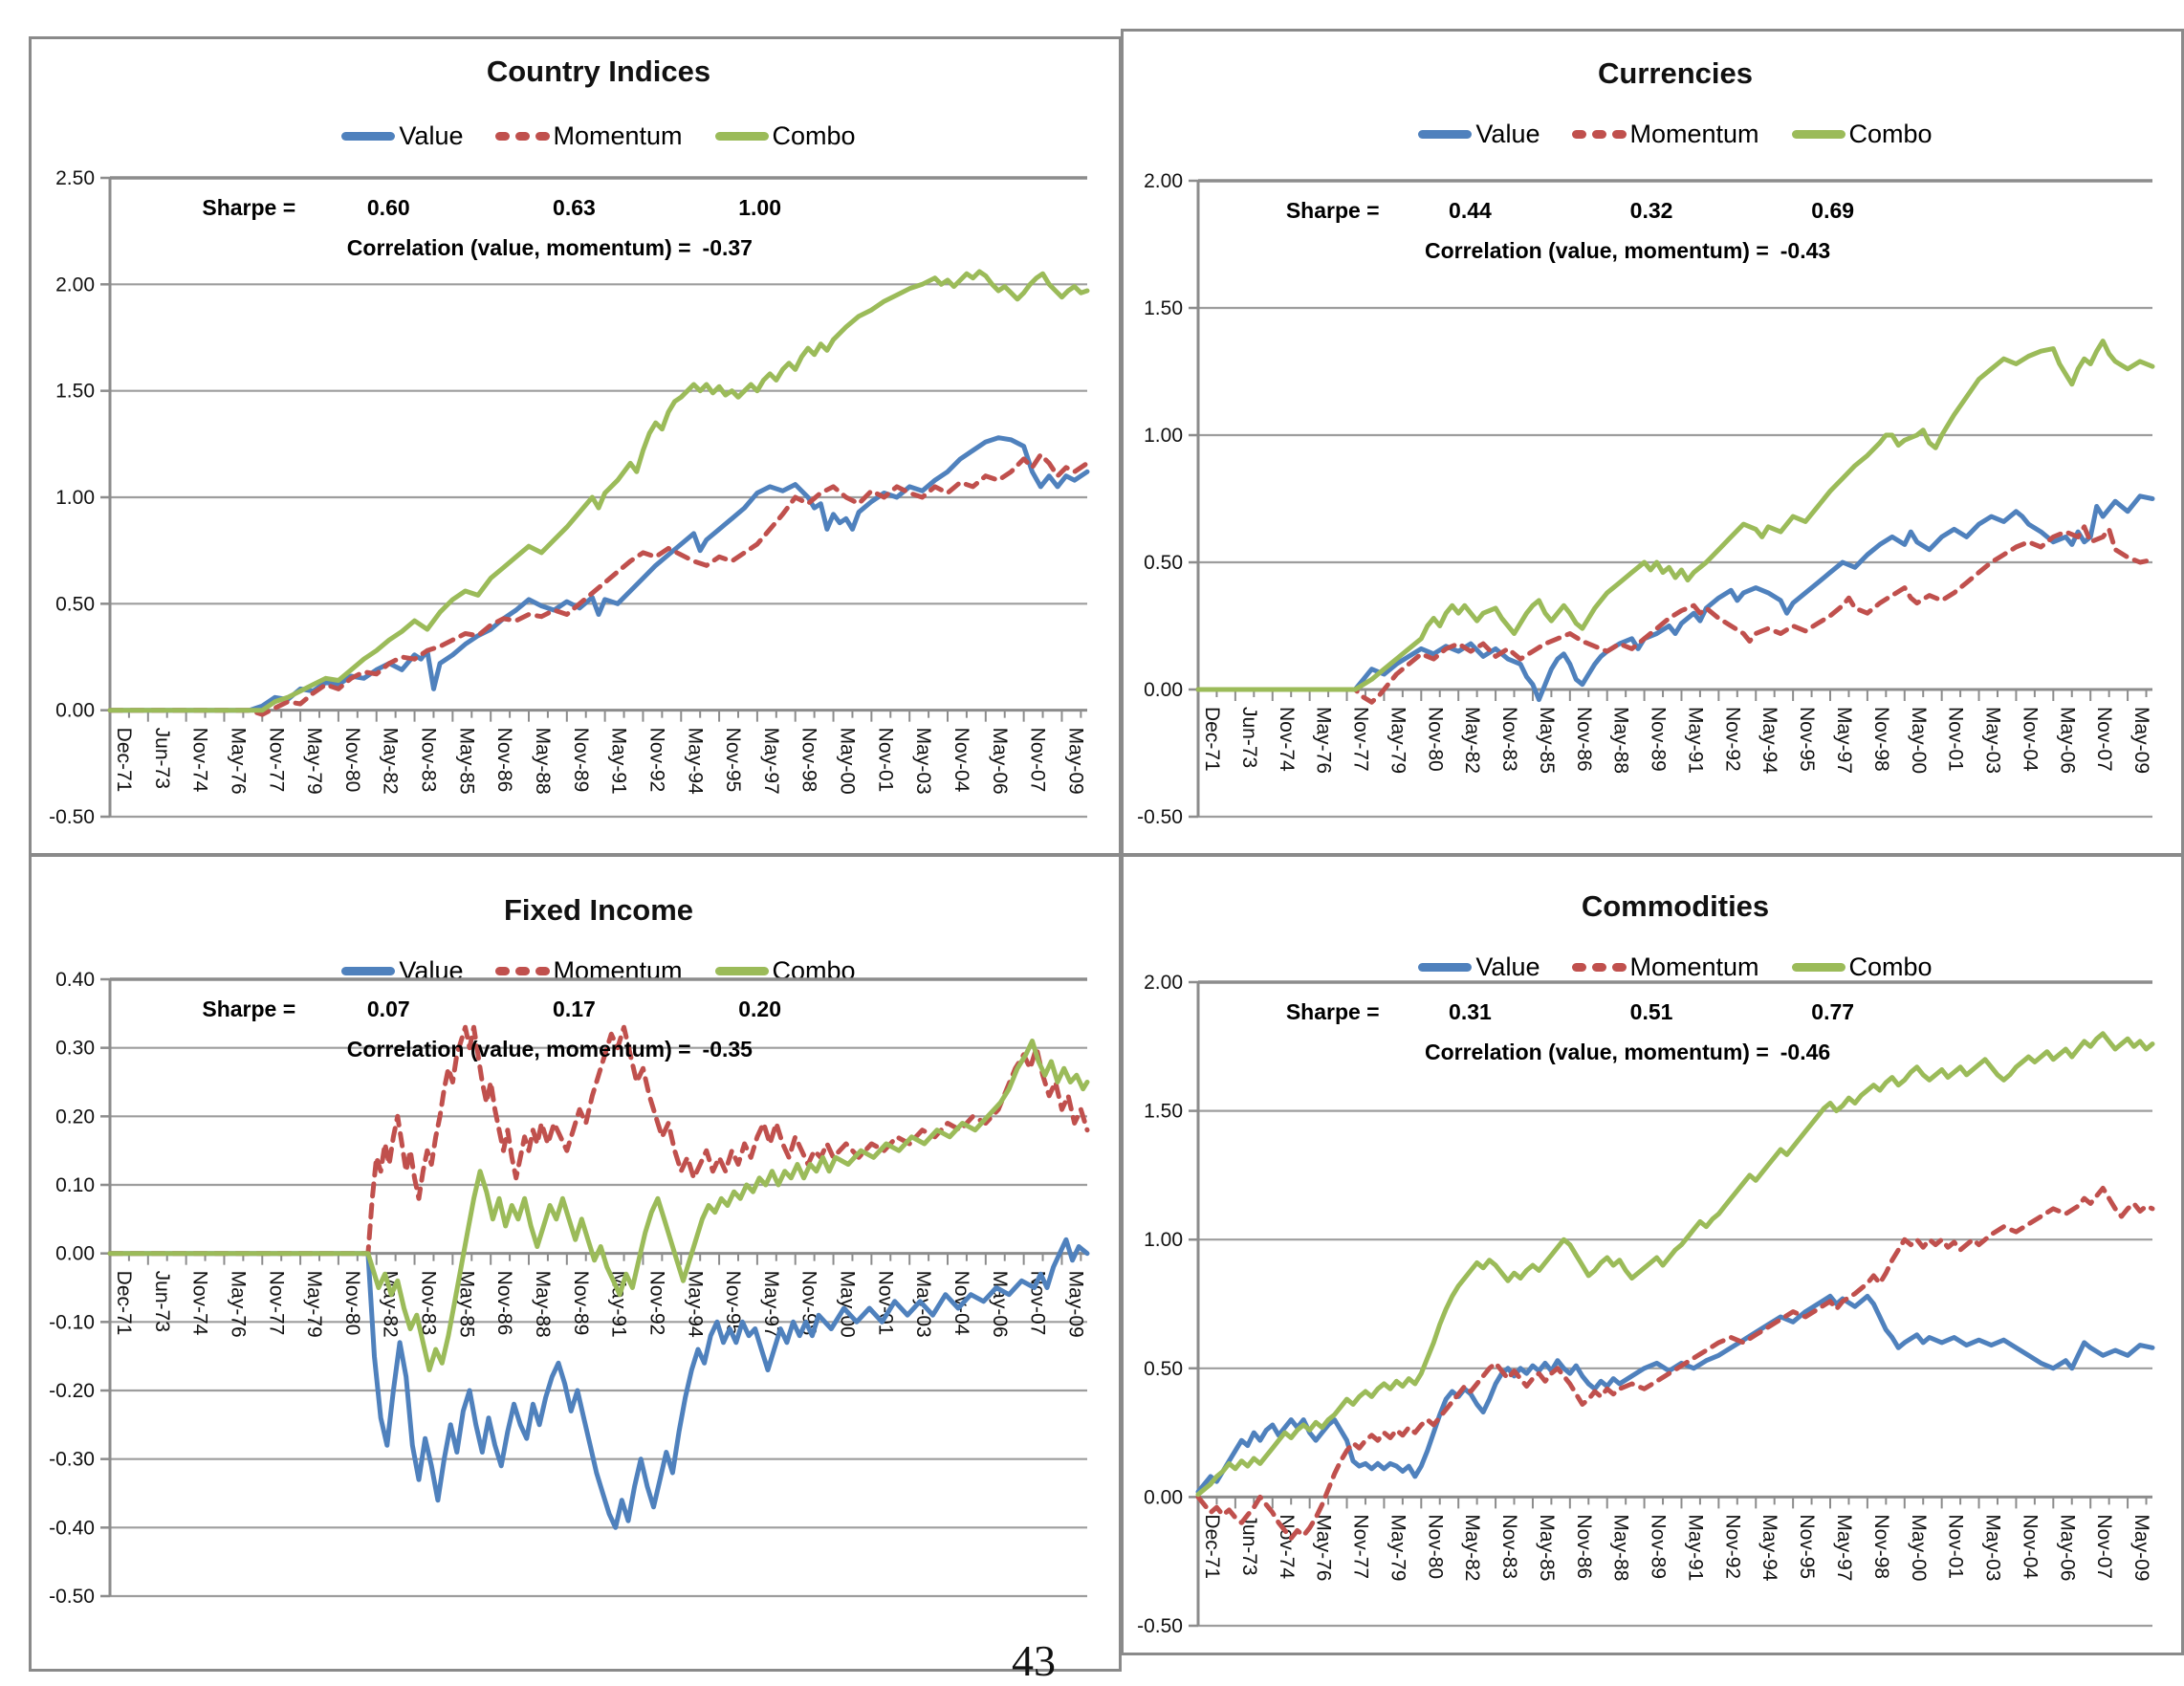  I want to click on legend-label: Value, so click(431, 135).